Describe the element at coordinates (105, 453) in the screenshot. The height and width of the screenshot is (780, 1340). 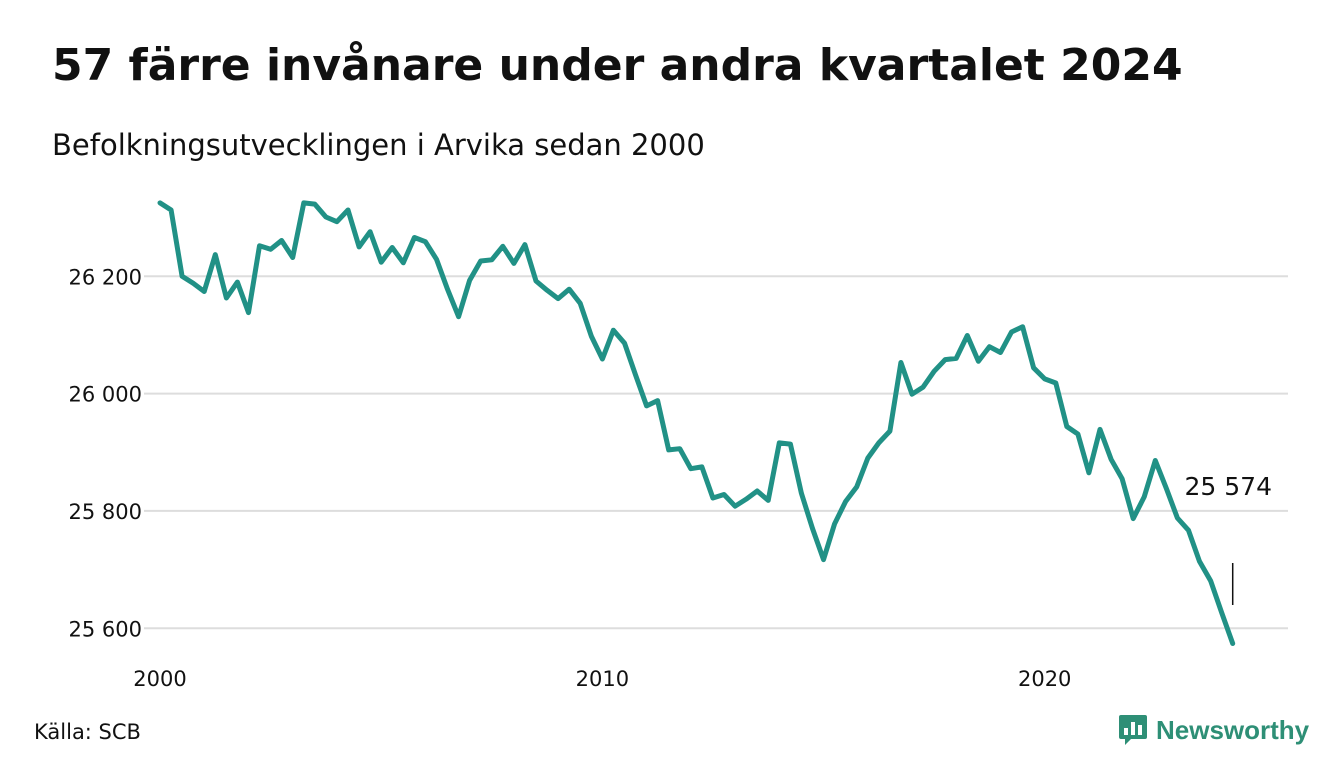
I see `y-axis-ticks: 25 600 25 800 26 000 26 200` at that location.